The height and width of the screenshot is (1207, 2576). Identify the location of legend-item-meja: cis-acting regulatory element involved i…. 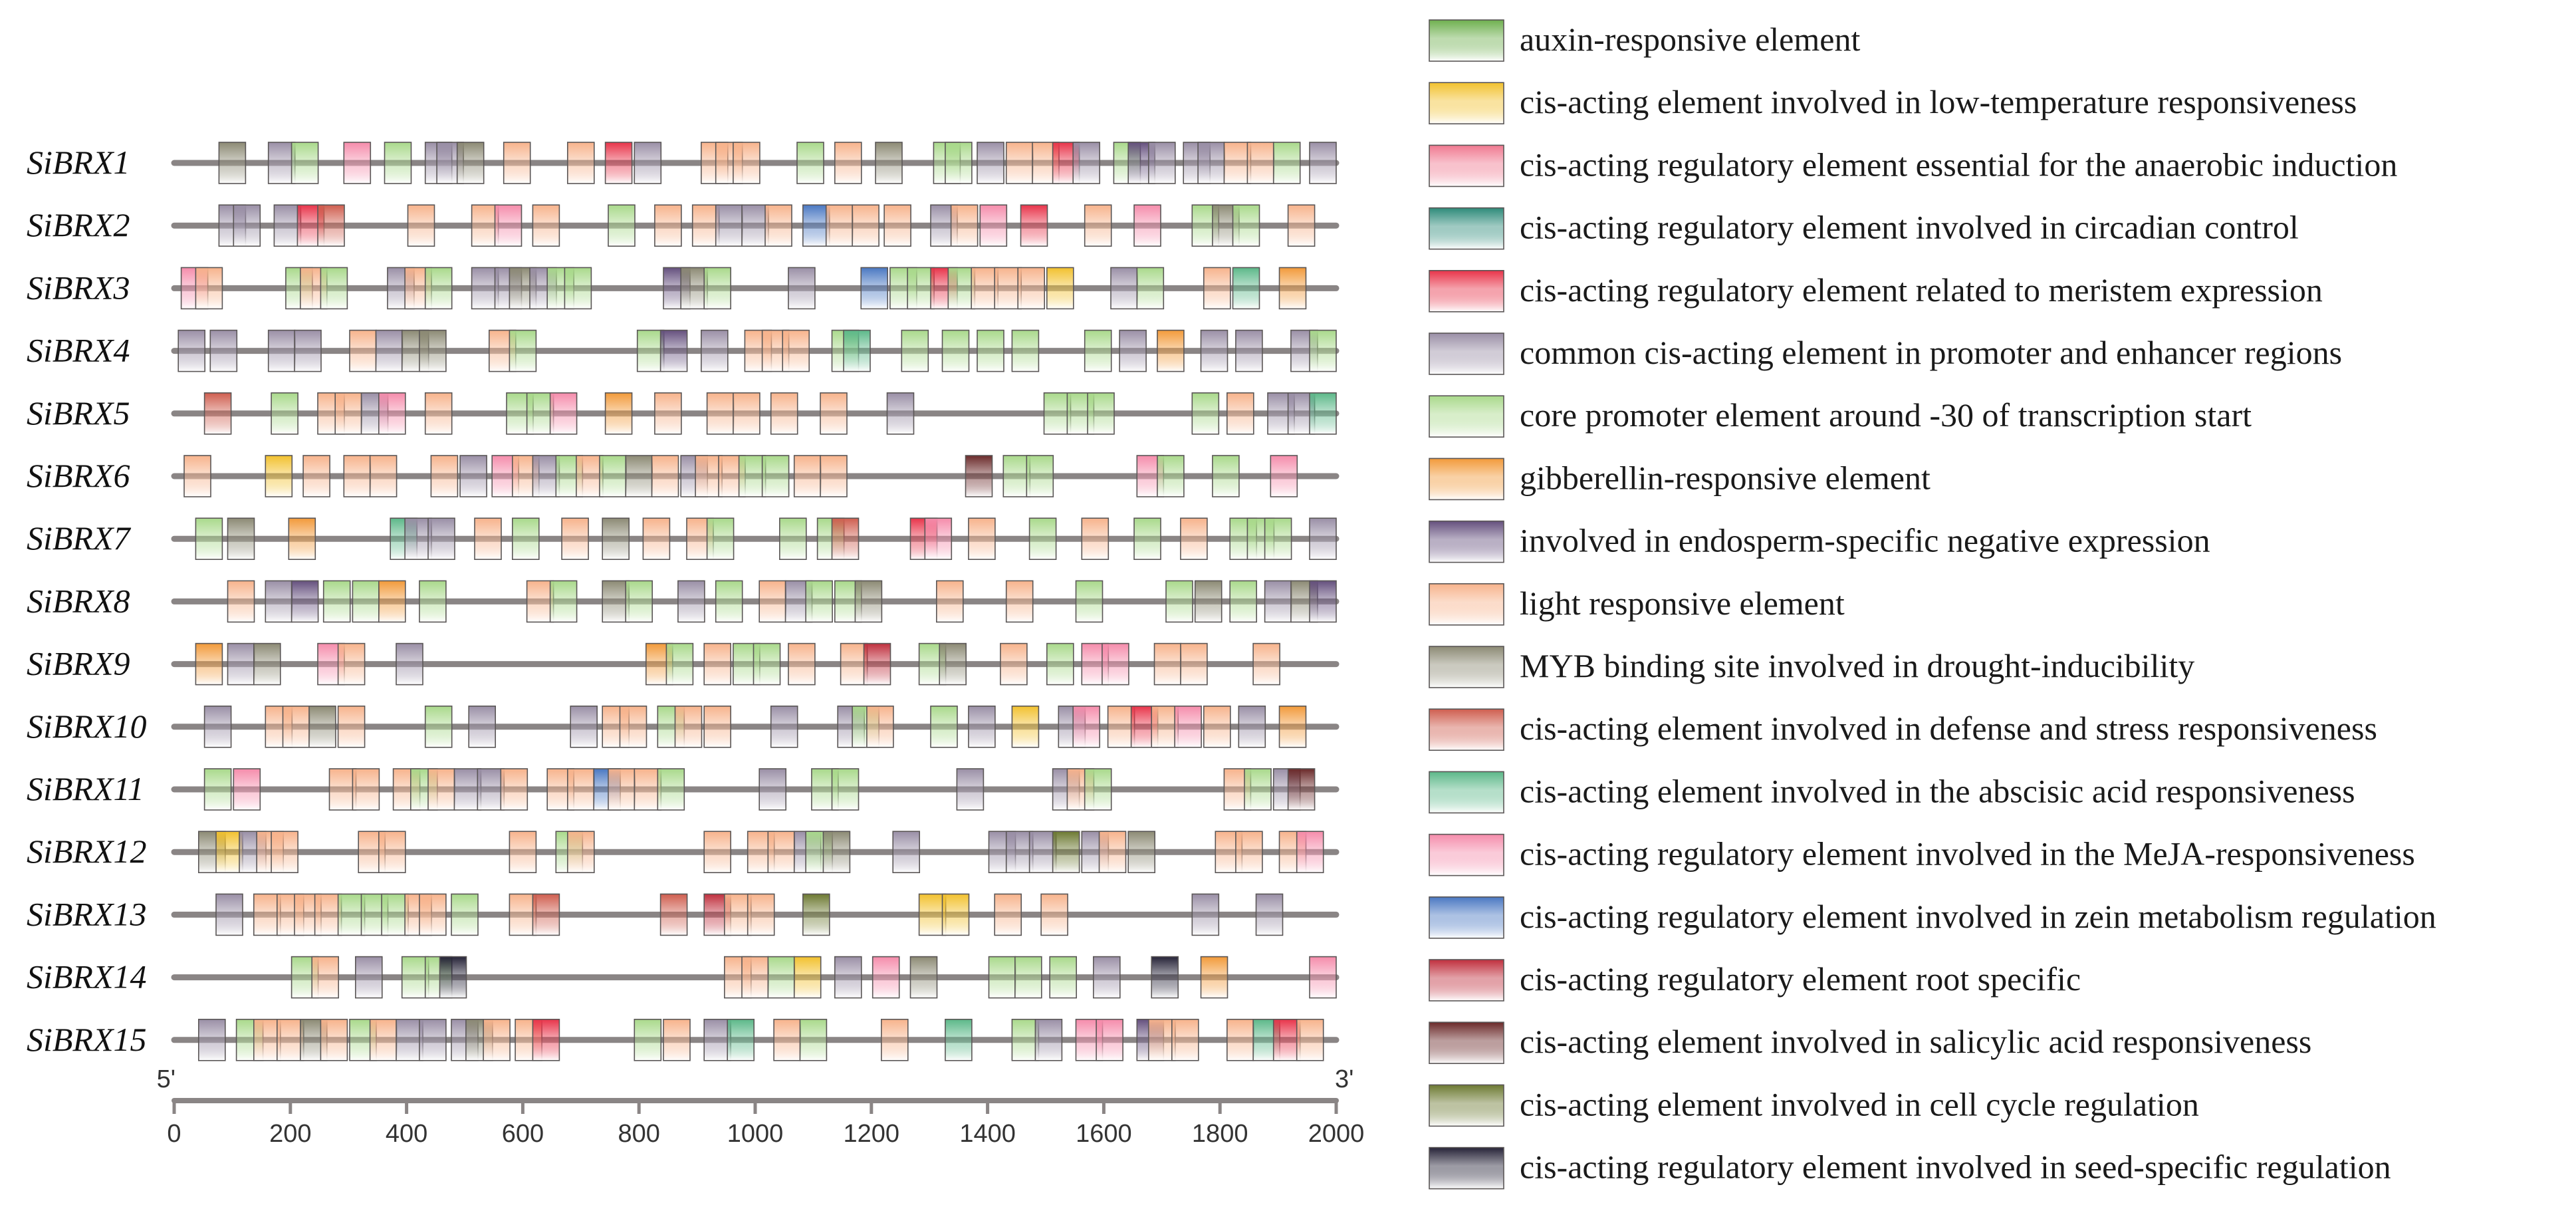
(1922, 855).